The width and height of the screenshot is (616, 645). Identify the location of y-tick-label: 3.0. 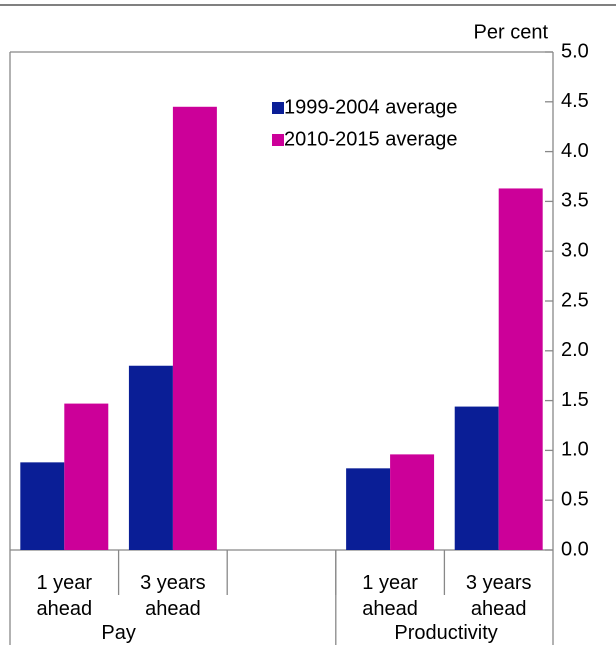
(575, 250).